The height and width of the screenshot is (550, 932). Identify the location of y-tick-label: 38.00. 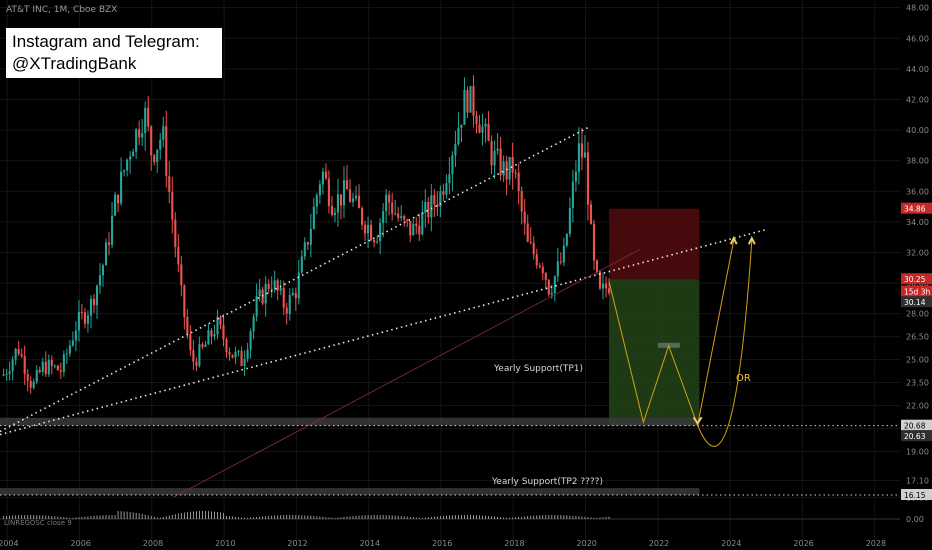
(917, 161).